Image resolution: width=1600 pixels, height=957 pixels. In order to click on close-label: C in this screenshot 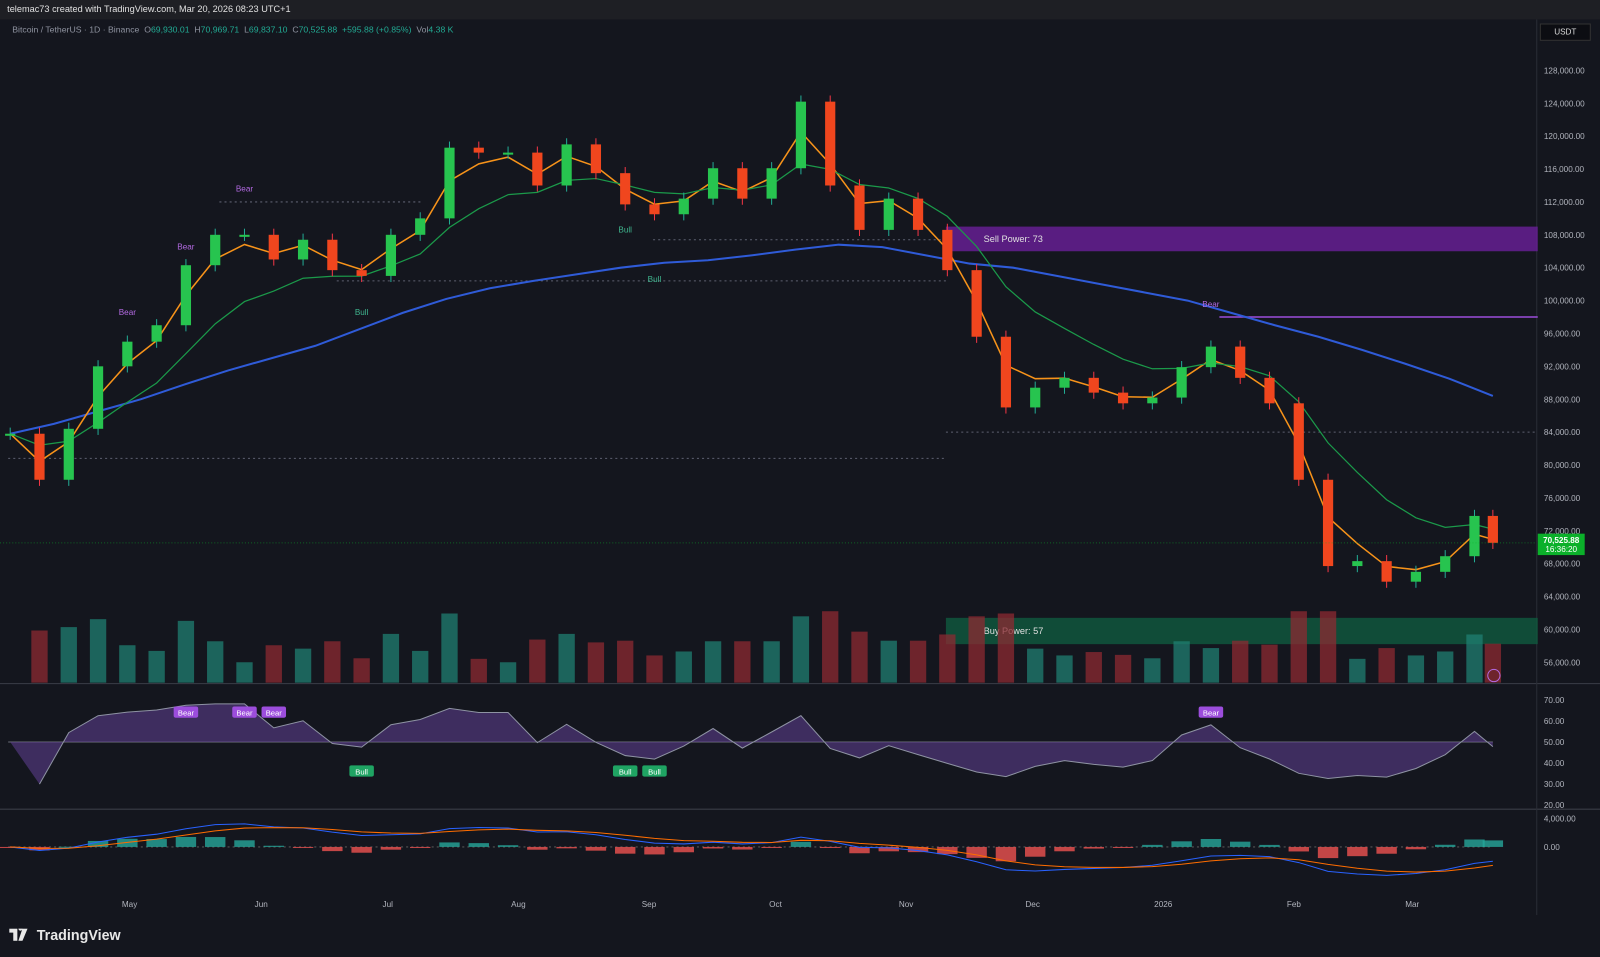, I will do `click(295, 29)`.